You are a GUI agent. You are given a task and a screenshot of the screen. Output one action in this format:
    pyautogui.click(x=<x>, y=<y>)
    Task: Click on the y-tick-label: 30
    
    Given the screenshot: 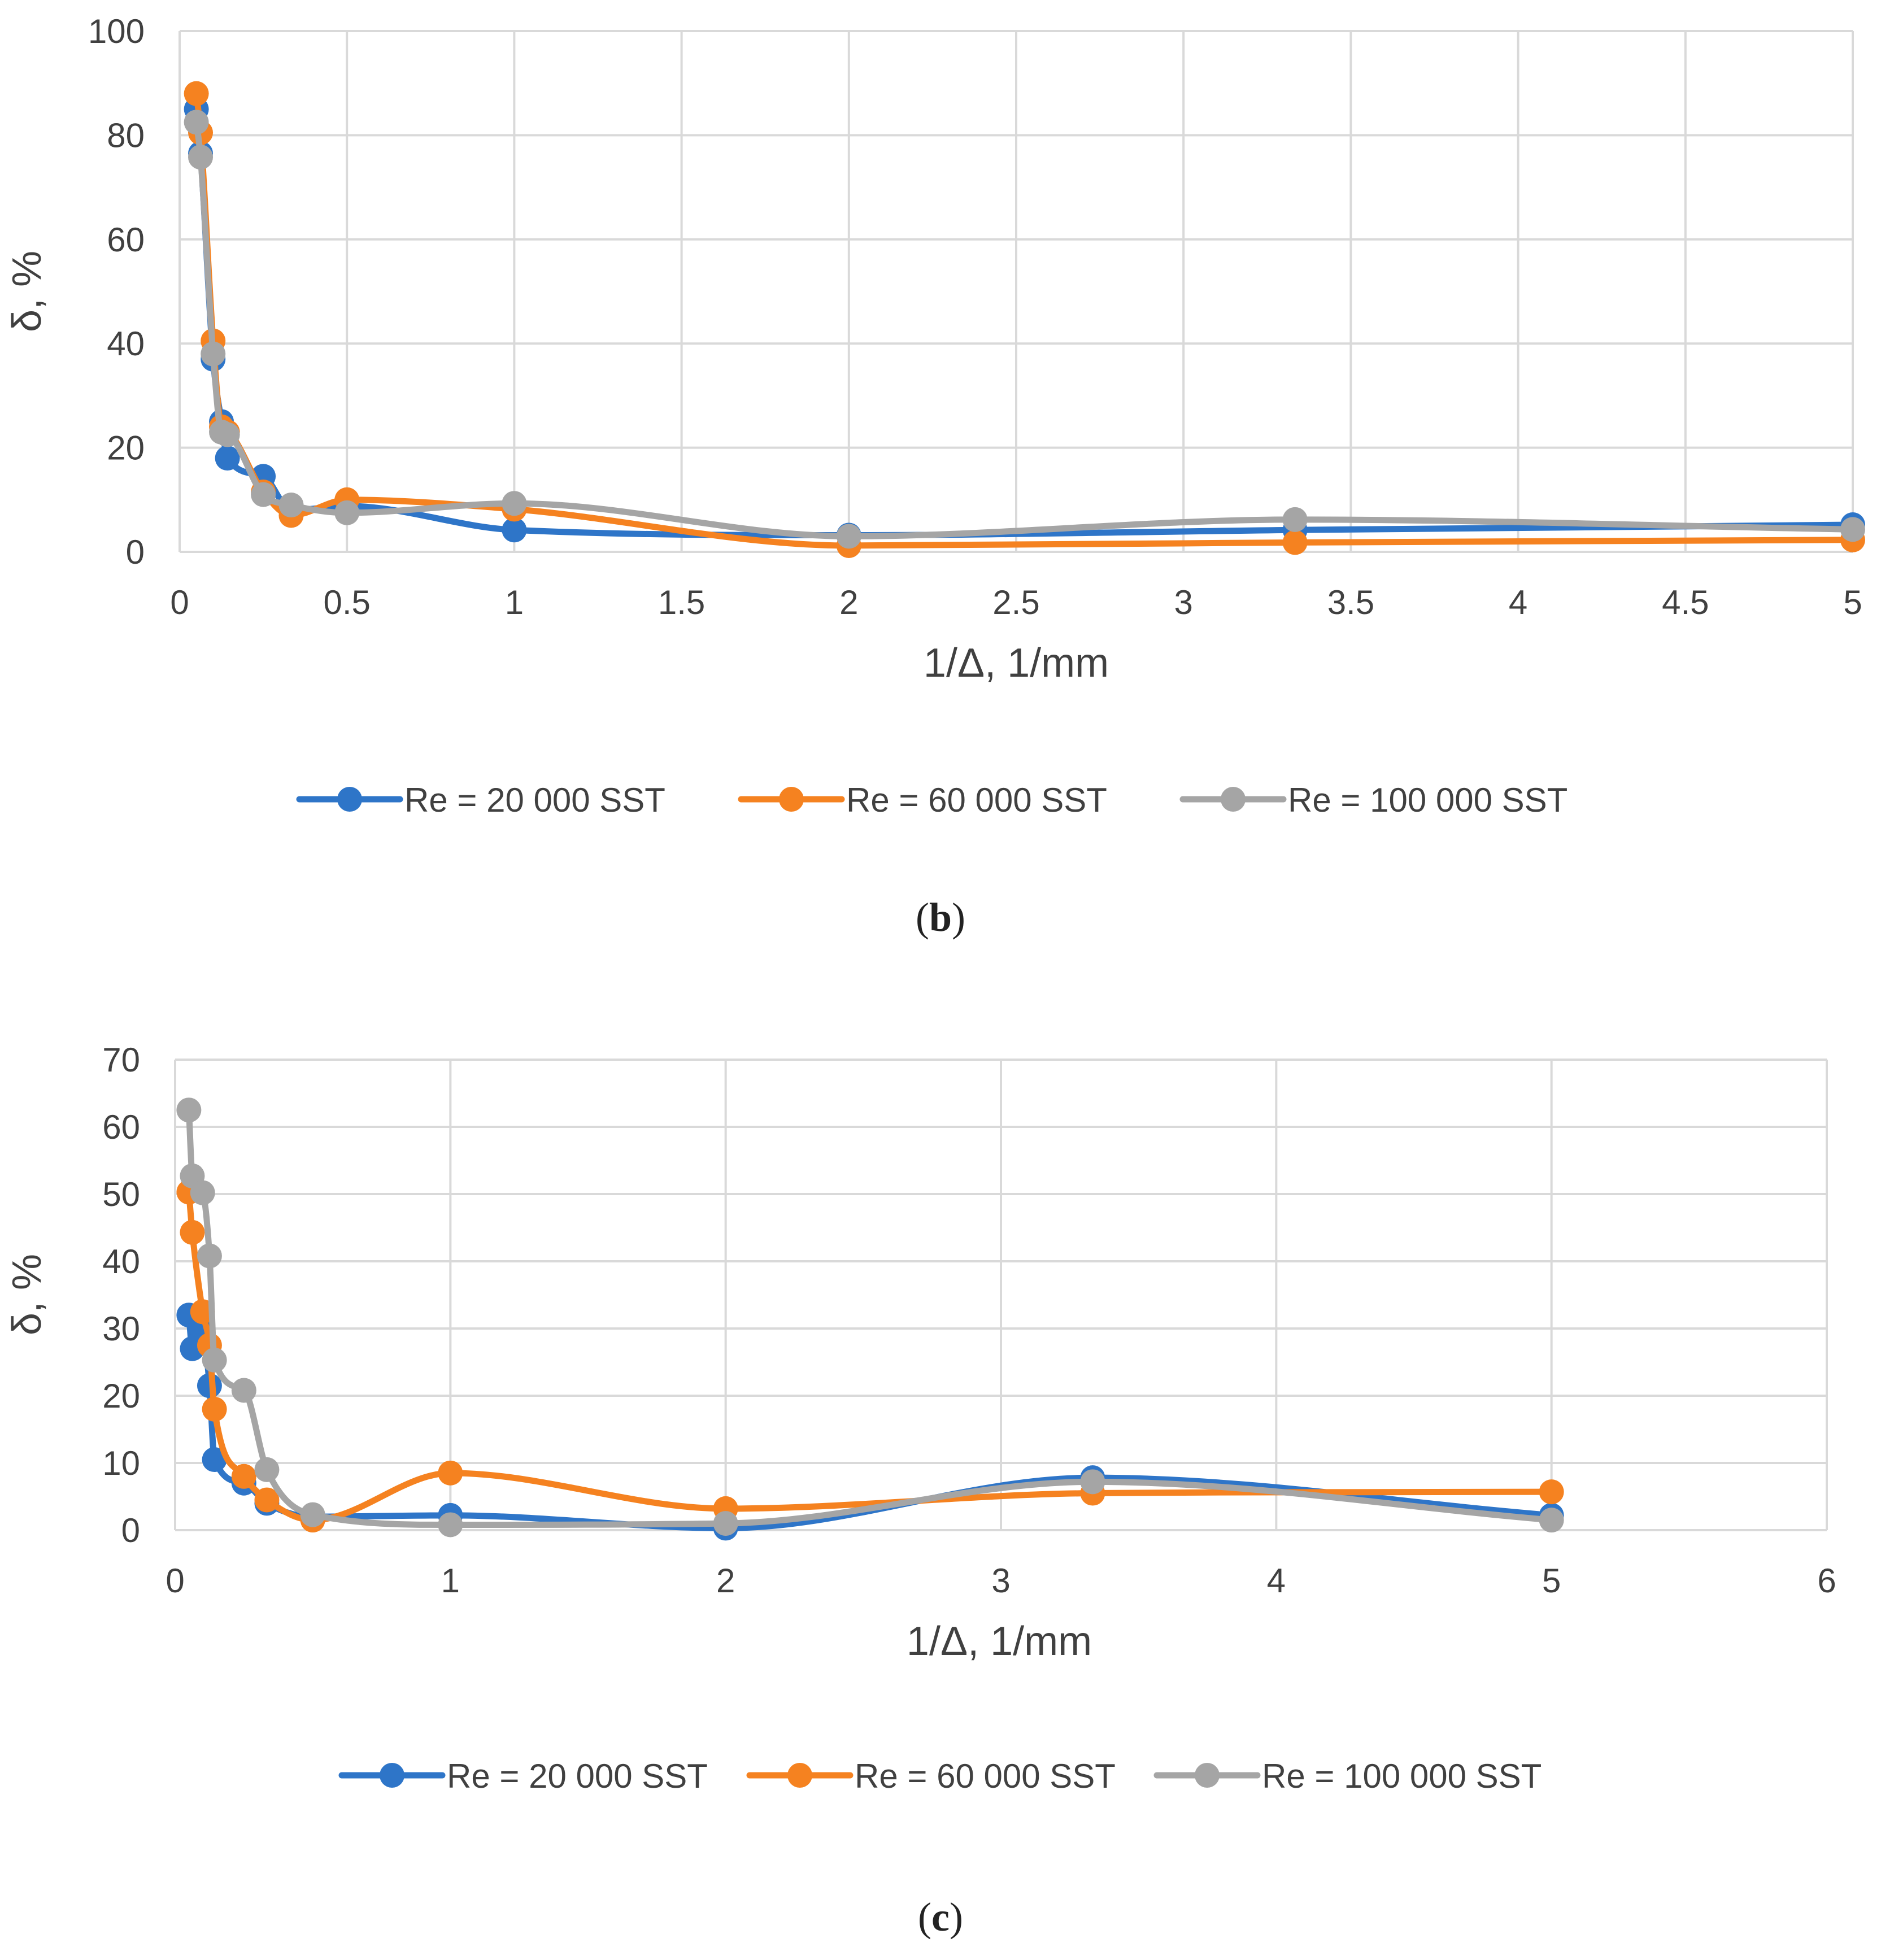 What is the action you would take?
    pyautogui.click(x=121, y=1329)
    